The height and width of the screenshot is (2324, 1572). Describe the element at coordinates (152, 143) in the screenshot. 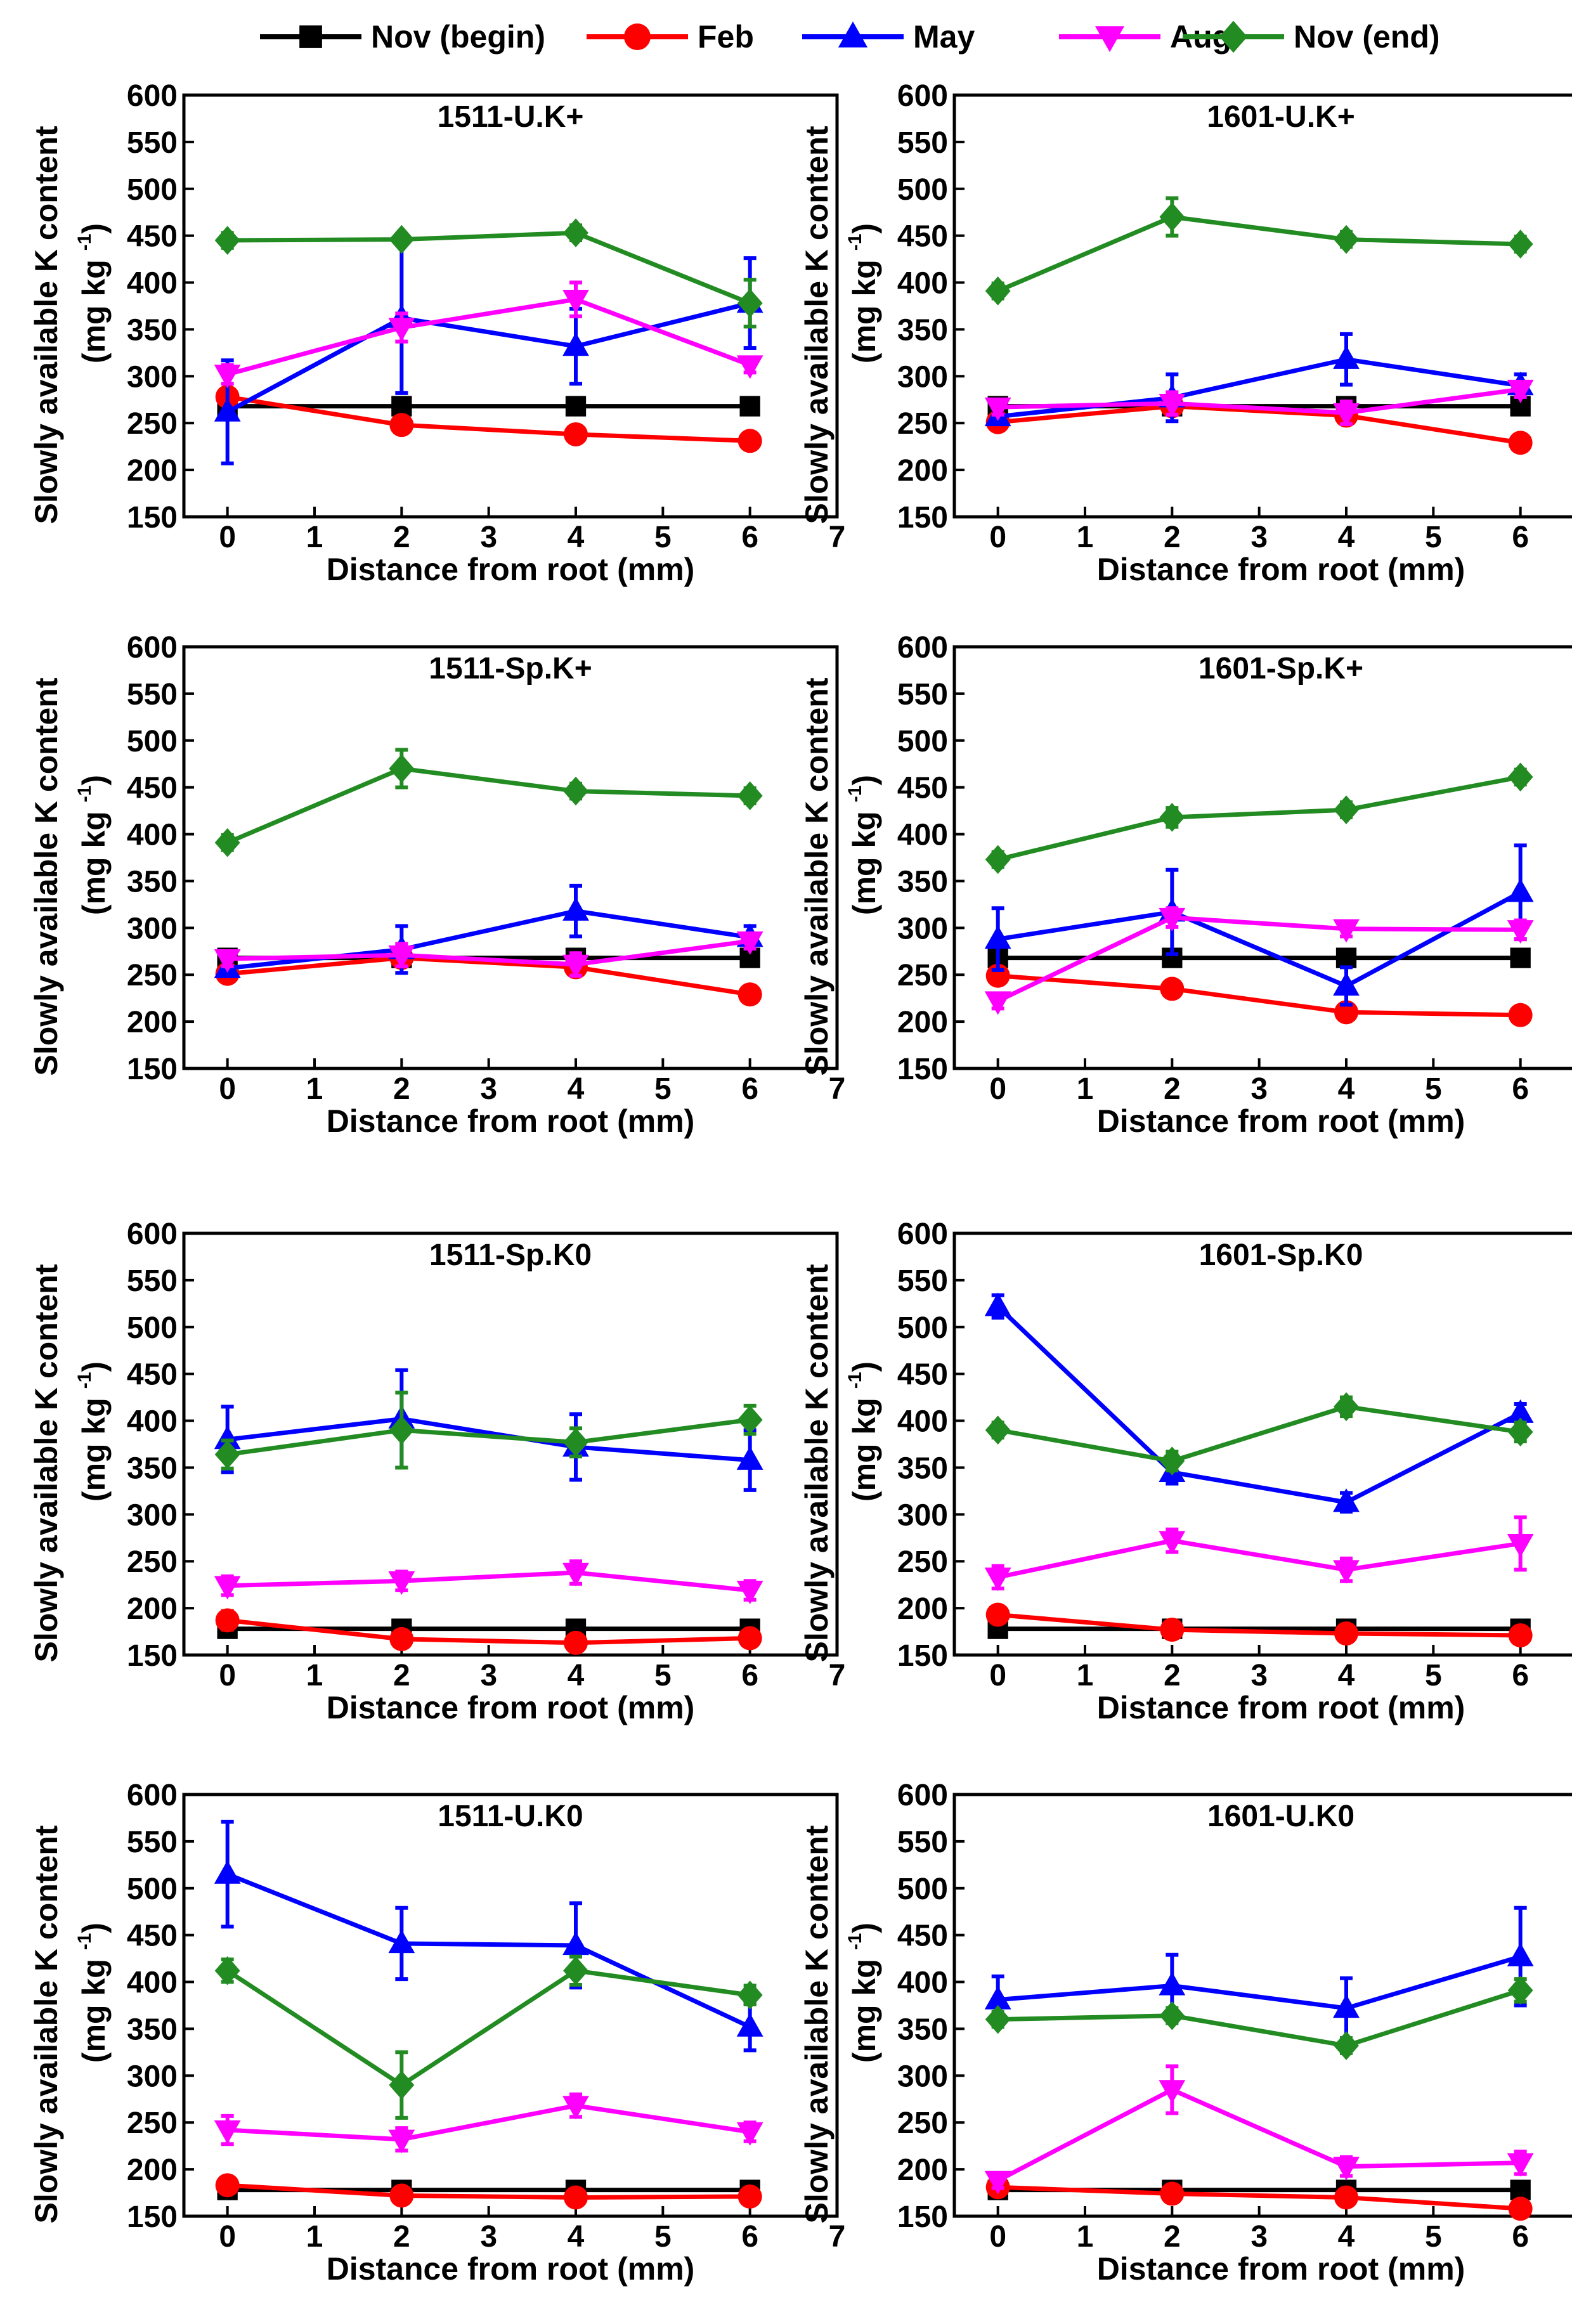

I see `y-tick-label: 550` at that location.